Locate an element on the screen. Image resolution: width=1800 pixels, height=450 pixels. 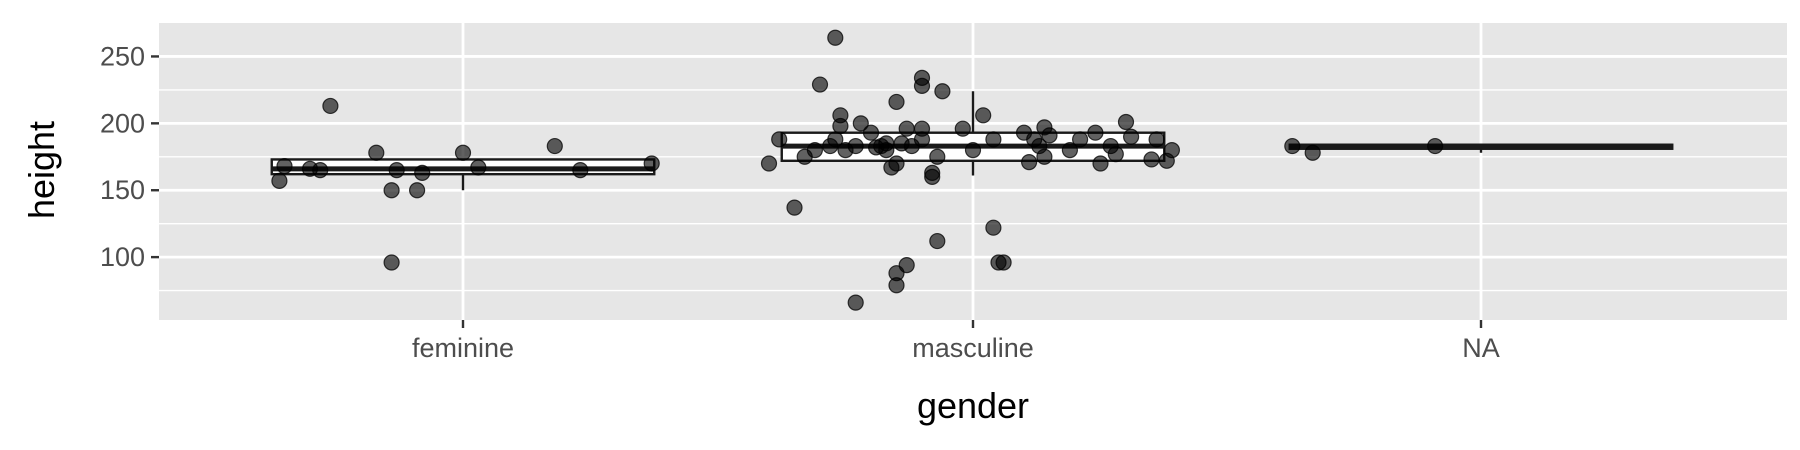
y-tick-label: 200 is located at coordinates (122, 123).